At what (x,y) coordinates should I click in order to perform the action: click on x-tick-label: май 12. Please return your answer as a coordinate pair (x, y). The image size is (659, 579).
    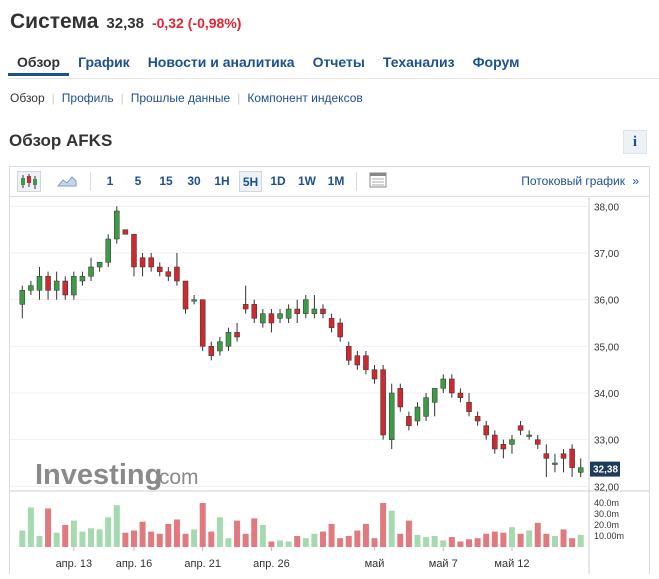
    Looking at the image, I should click on (511, 564).